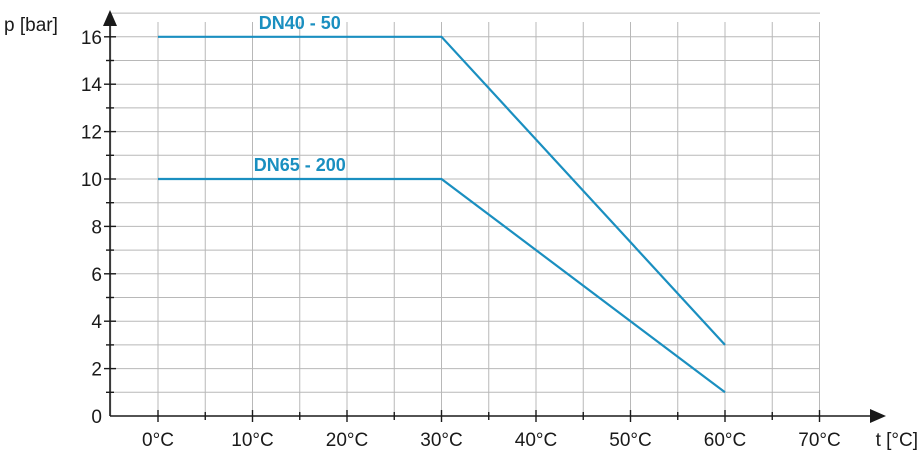 The image size is (923, 452). Describe the element at coordinates (347, 440) in the screenshot. I see `x-tick-label: 20°C` at that location.